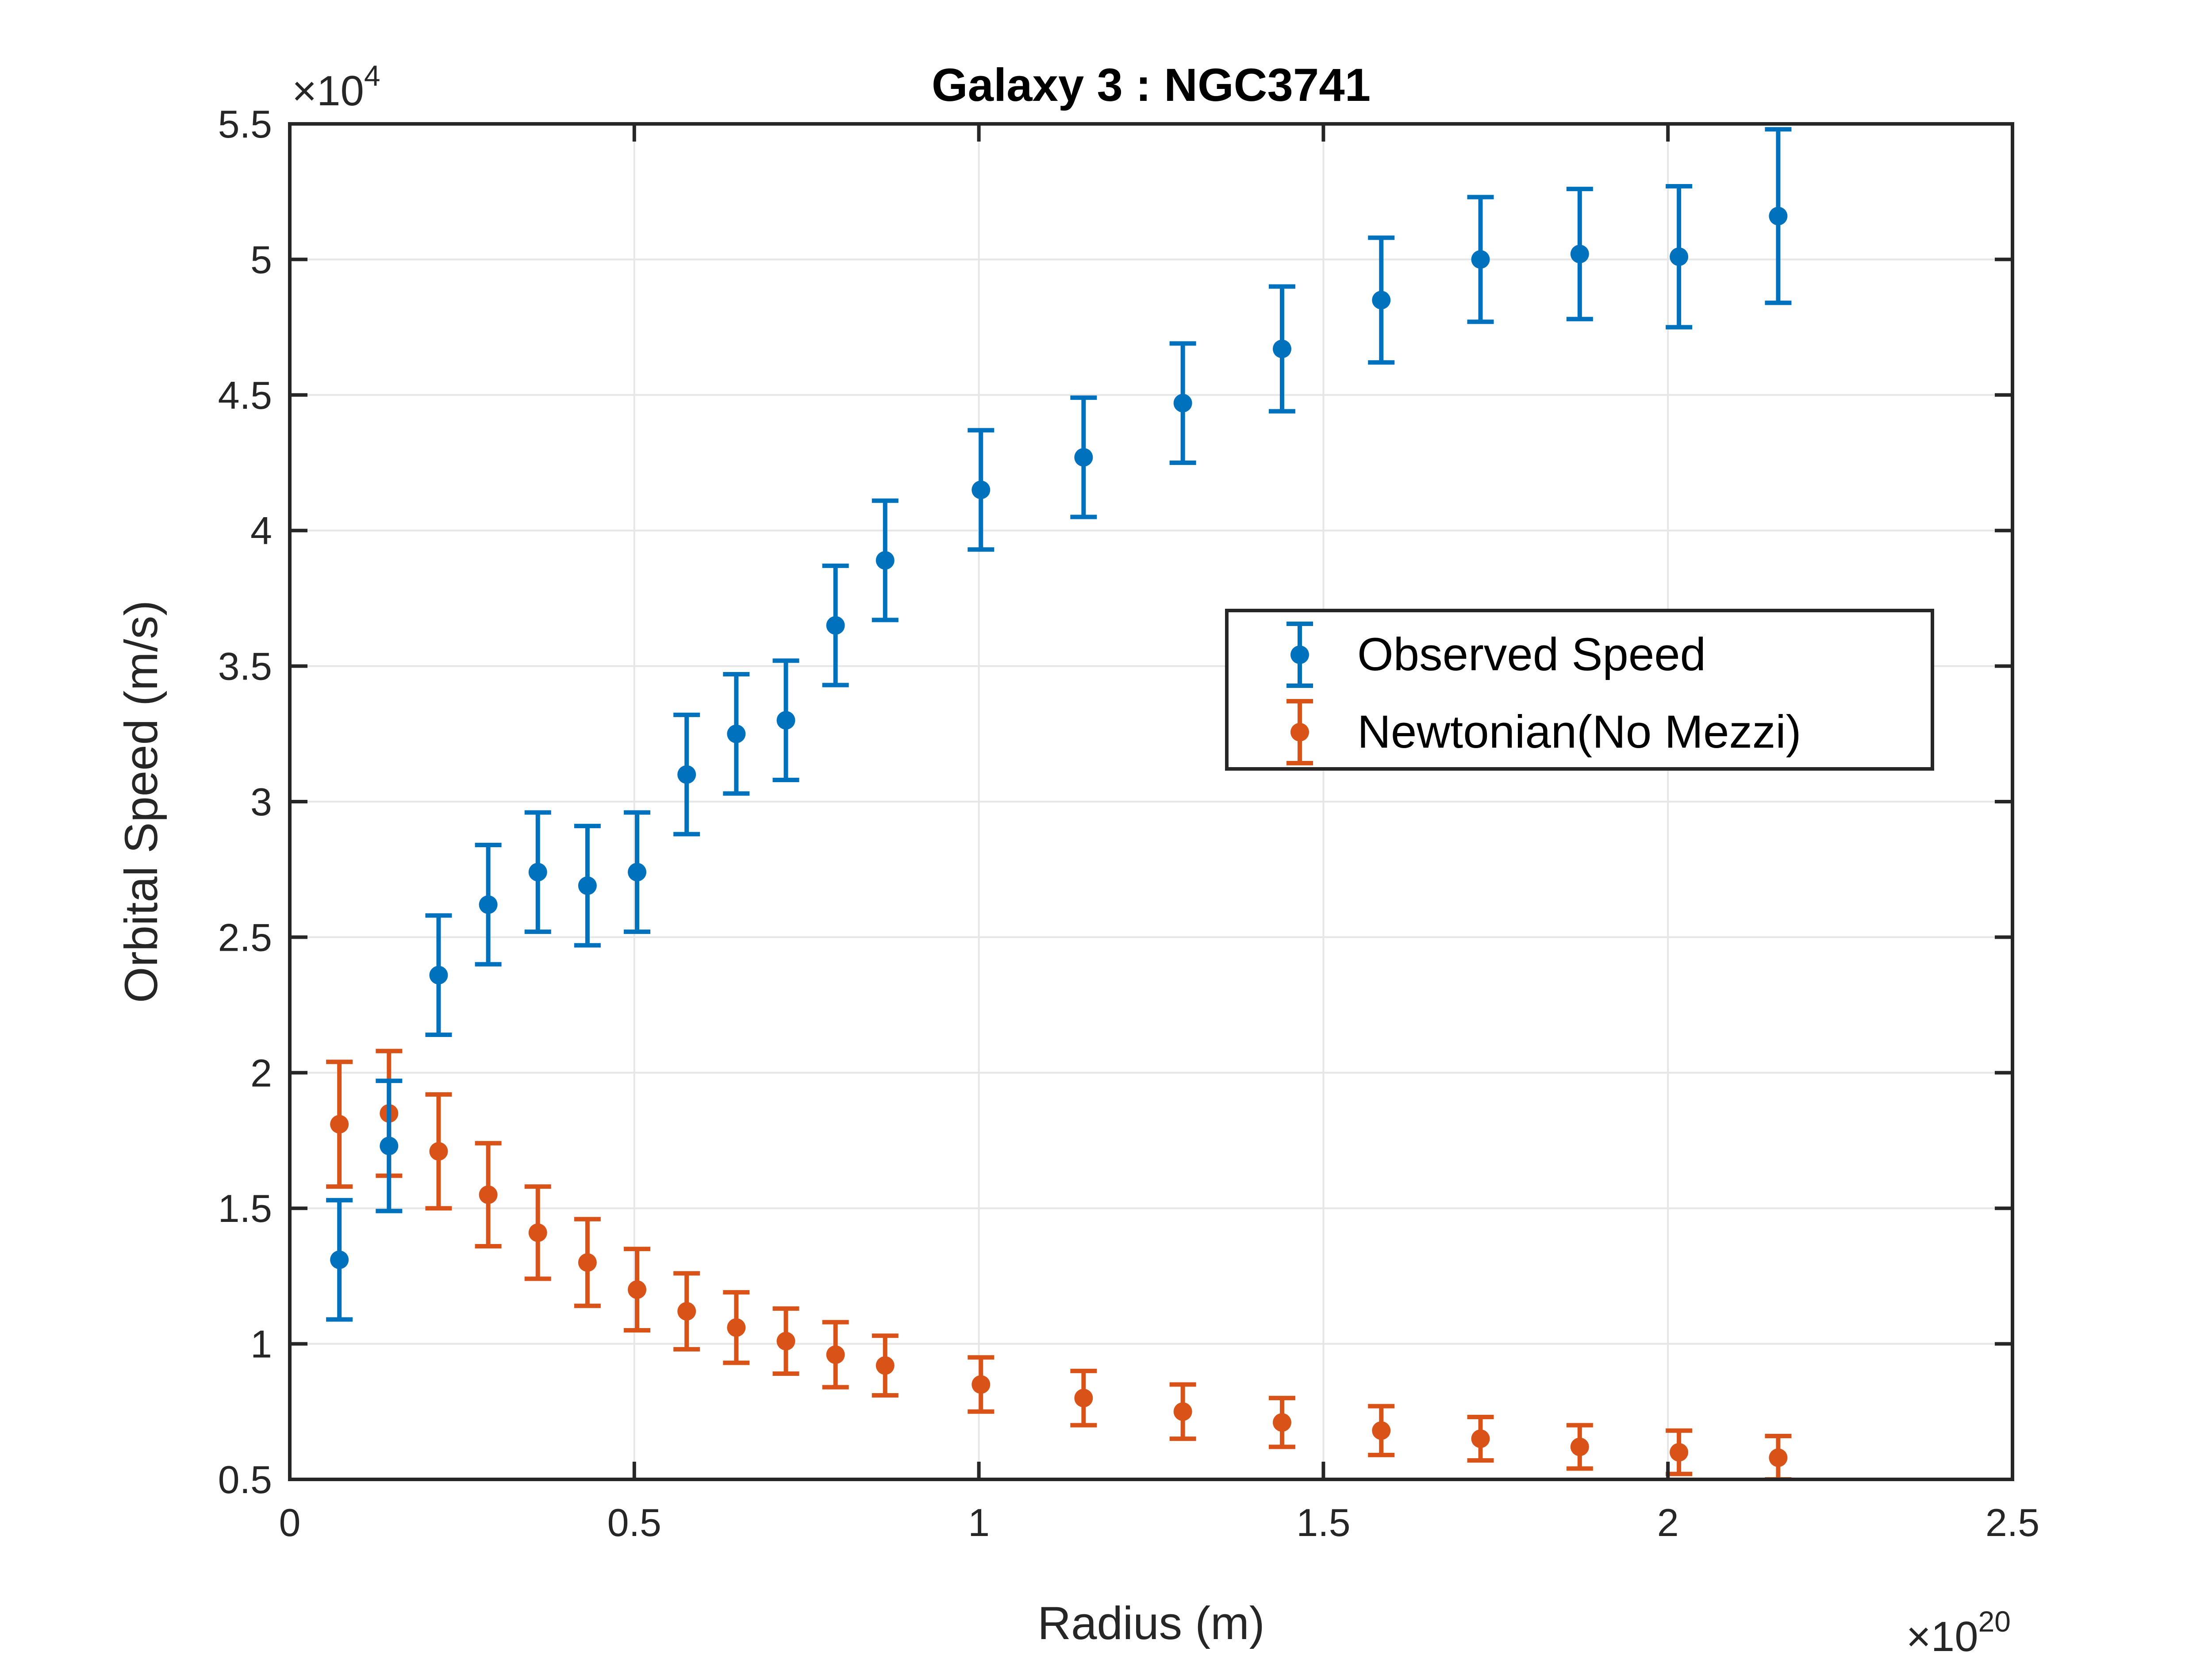  I want to click on y-tick-label: 0.5, so click(245, 1480).